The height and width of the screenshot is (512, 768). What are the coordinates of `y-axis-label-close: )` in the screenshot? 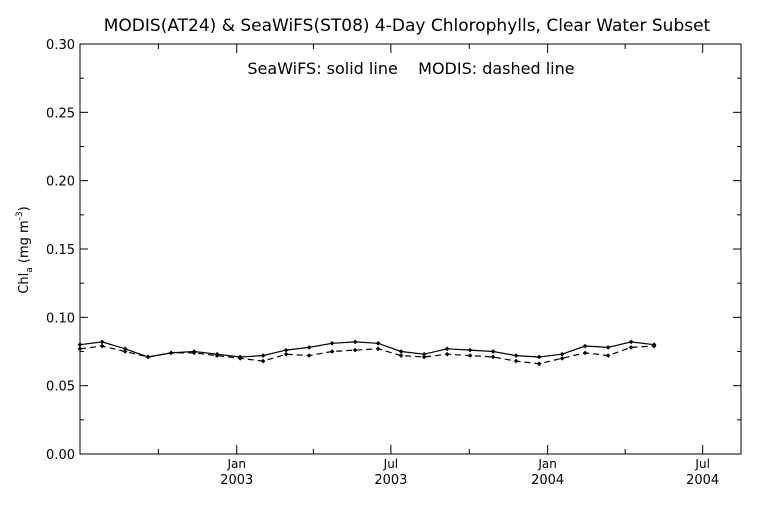 It's located at (24, 208).